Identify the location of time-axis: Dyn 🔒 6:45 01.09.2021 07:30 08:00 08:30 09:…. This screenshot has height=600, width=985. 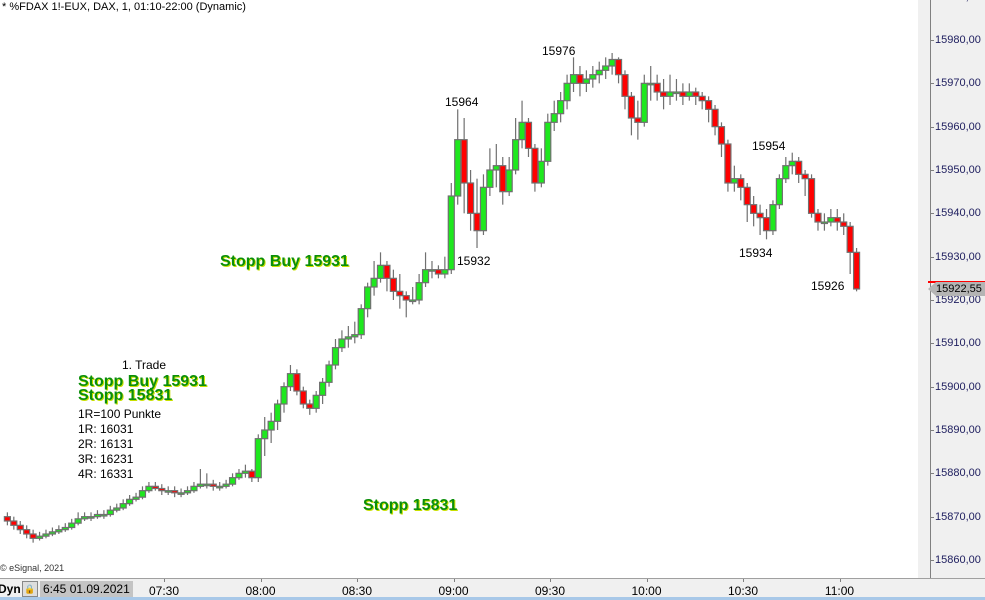
(492, 589).